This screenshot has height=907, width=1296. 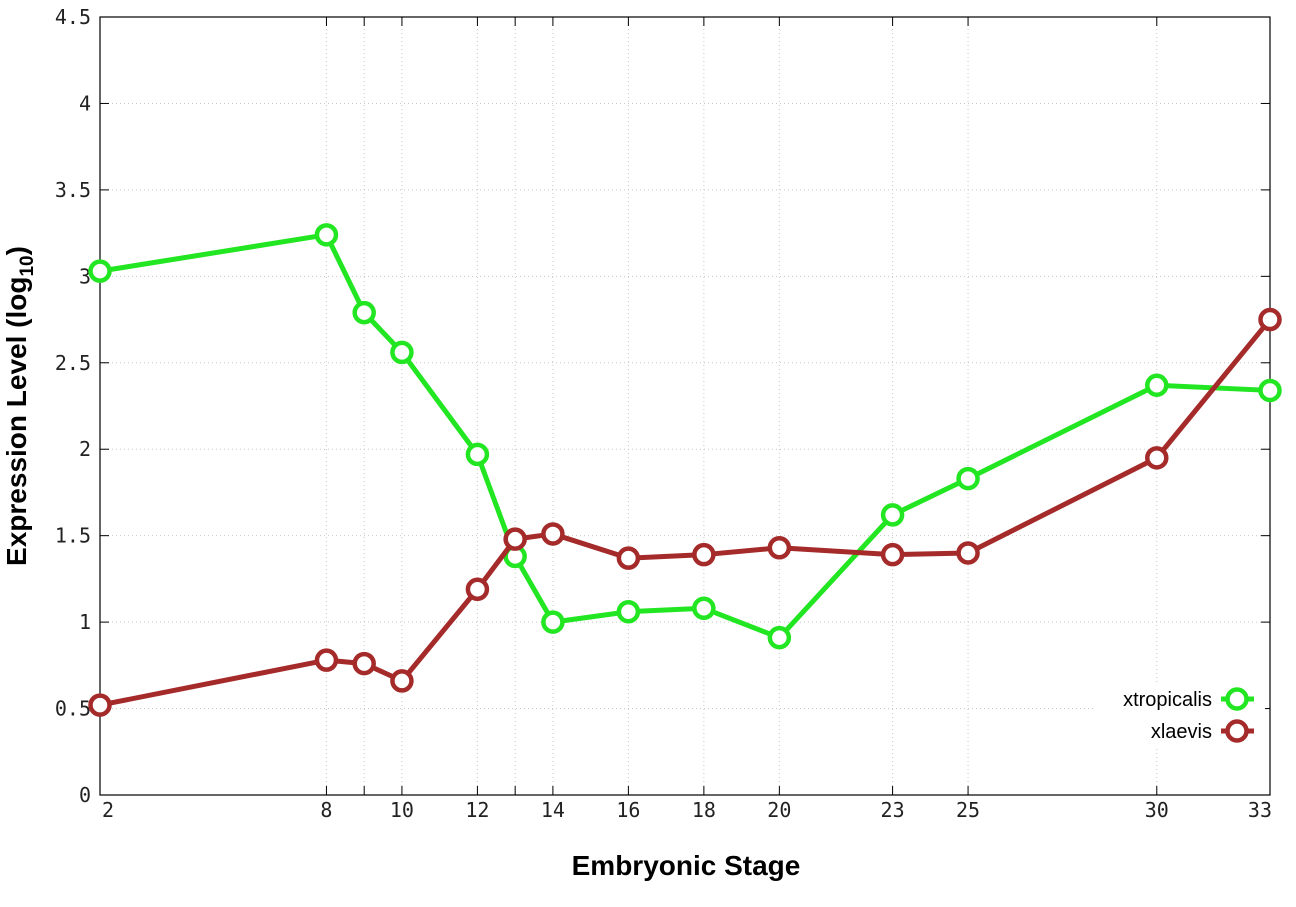 What do you see at coordinates (85, 622) in the screenshot?
I see `y-tick-label: 1` at bounding box center [85, 622].